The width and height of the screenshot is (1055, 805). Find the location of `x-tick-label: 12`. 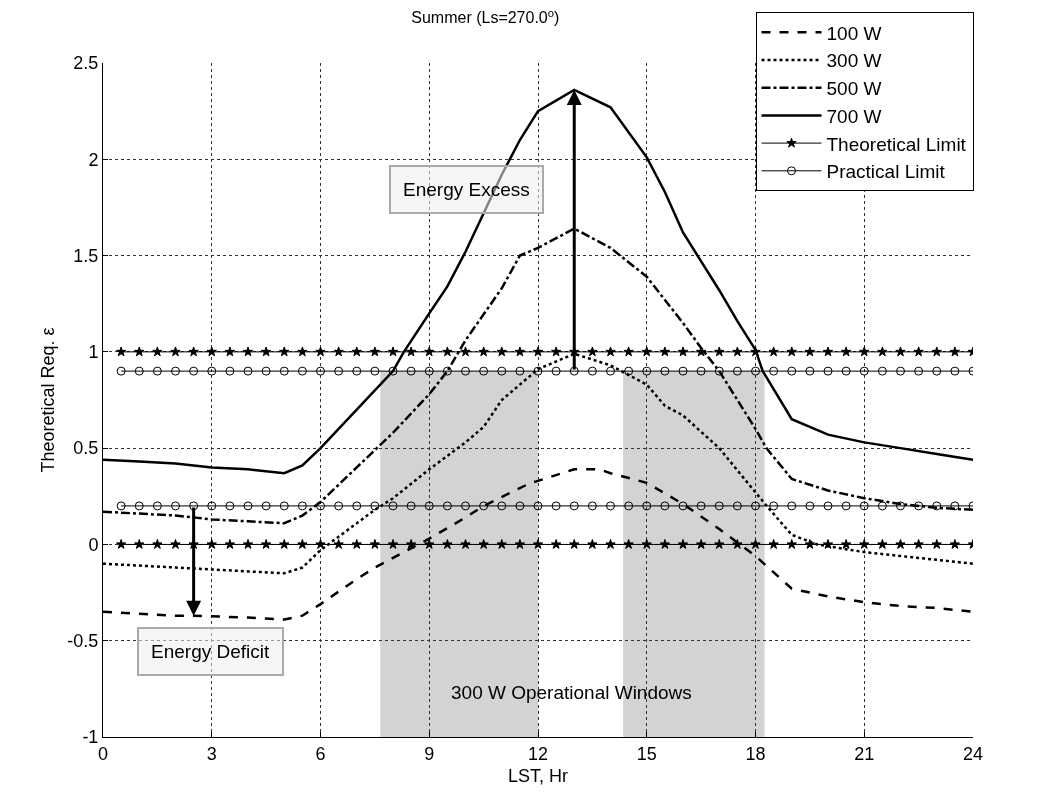

x-tick-label: 12 is located at coordinates (538, 753).